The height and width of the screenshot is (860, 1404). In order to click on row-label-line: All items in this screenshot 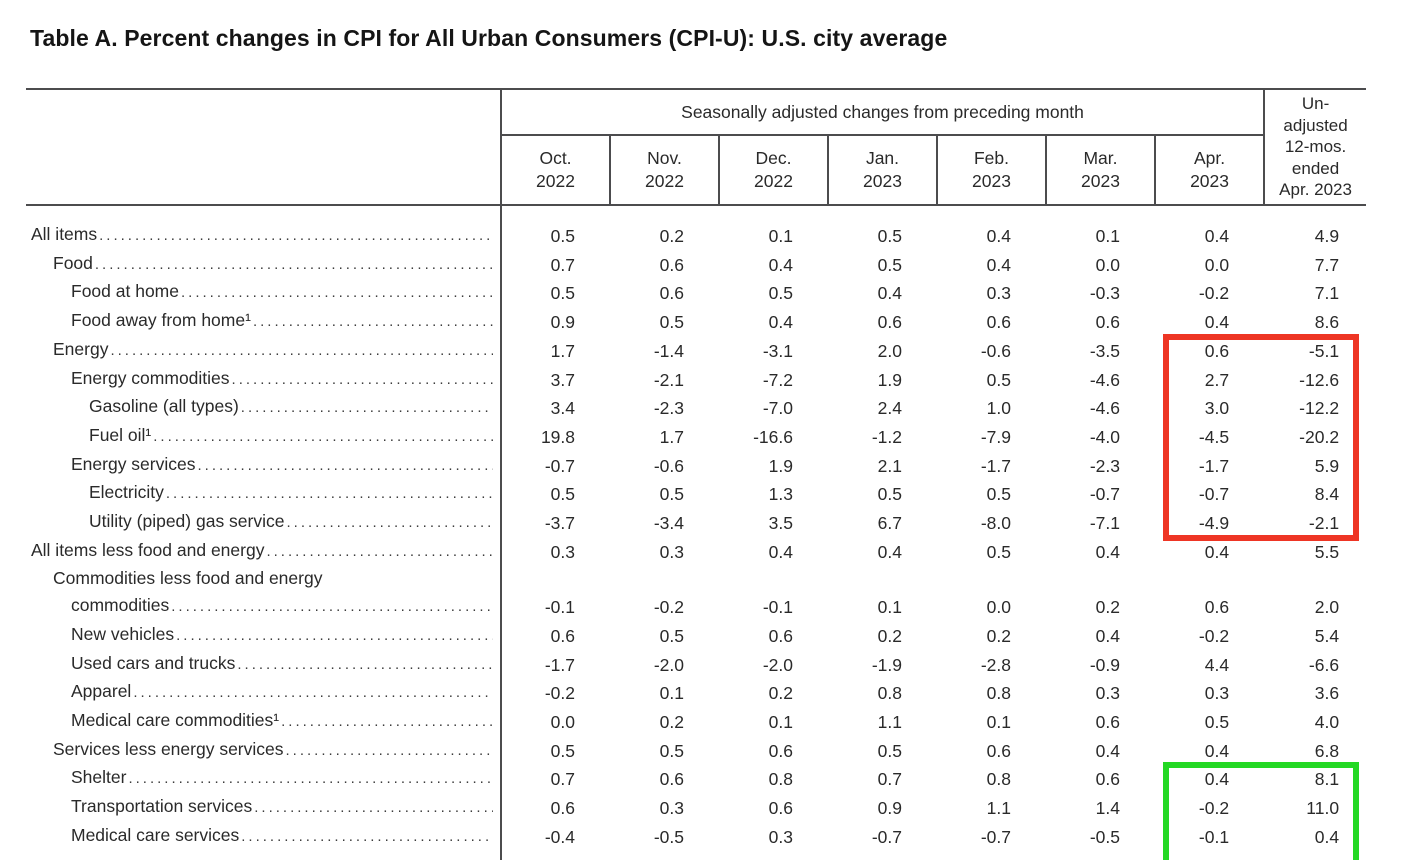, I will do `click(262, 235)`.